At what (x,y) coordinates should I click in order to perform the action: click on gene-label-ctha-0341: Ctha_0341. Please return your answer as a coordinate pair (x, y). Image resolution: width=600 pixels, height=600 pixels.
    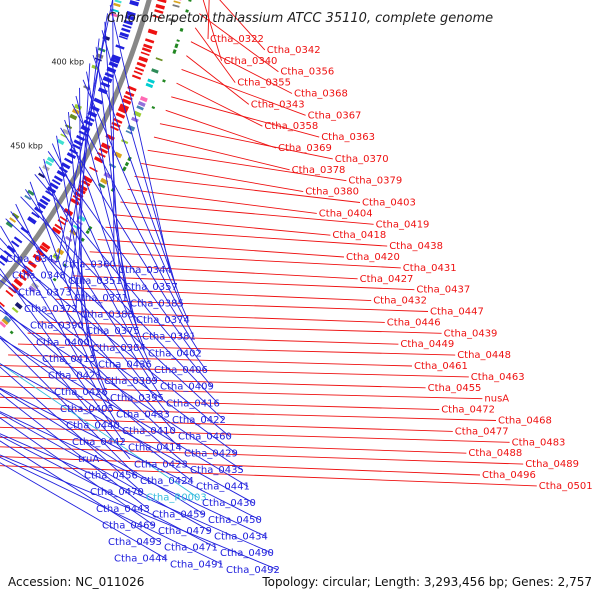
    Looking at the image, I should click on (33, 259).